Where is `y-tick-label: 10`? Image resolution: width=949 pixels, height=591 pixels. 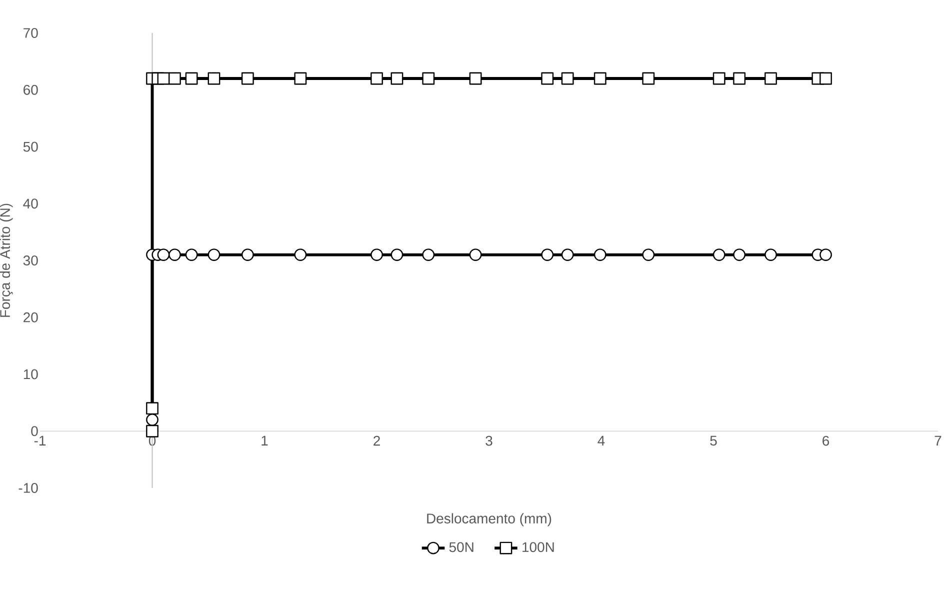
y-tick-label: 10 is located at coordinates (31, 374).